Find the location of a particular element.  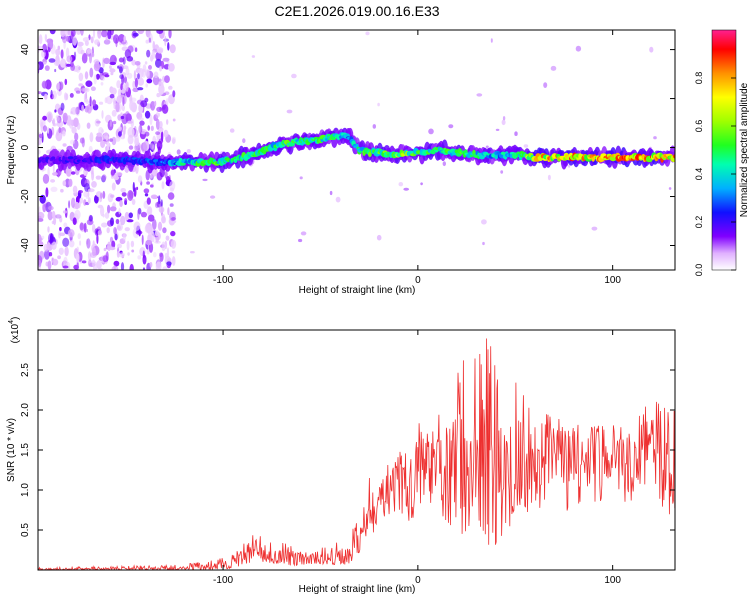

colorbar-gradient is located at coordinates (724, 150).